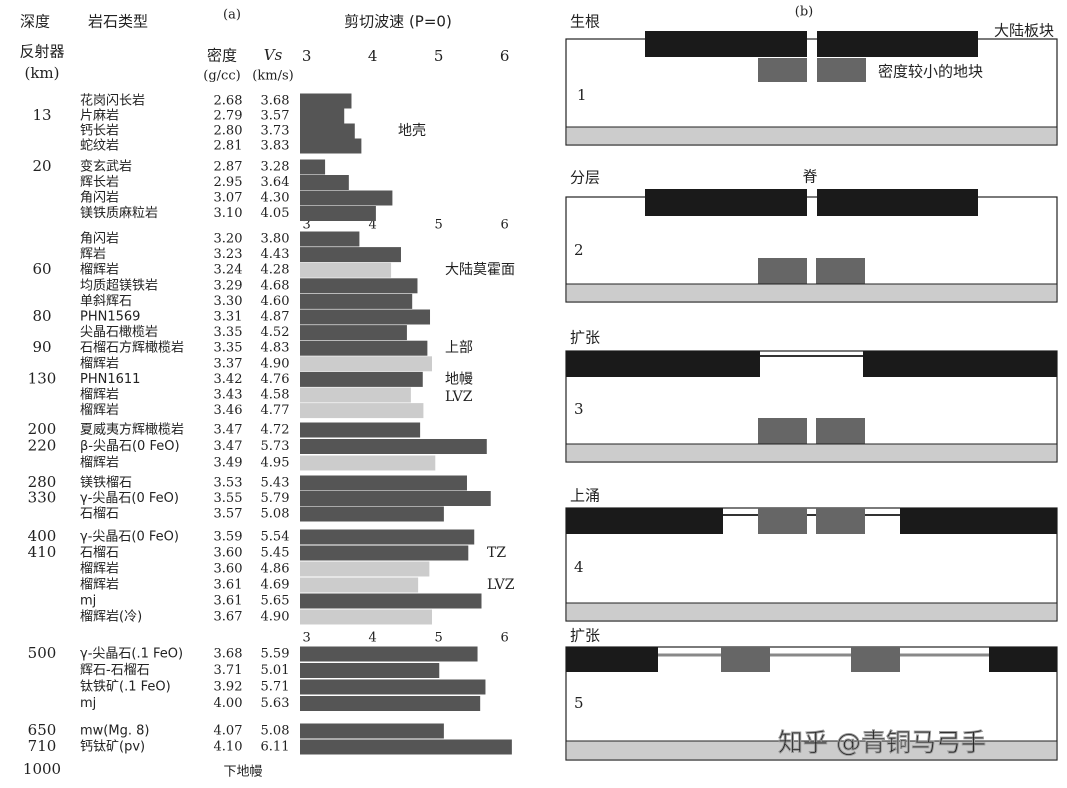 This screenshot has height=788, width=1067. What do you see at coordinates (585, 22) in the screenshot?
I see `stage-title: 生根` at bounding box center [585, 22].